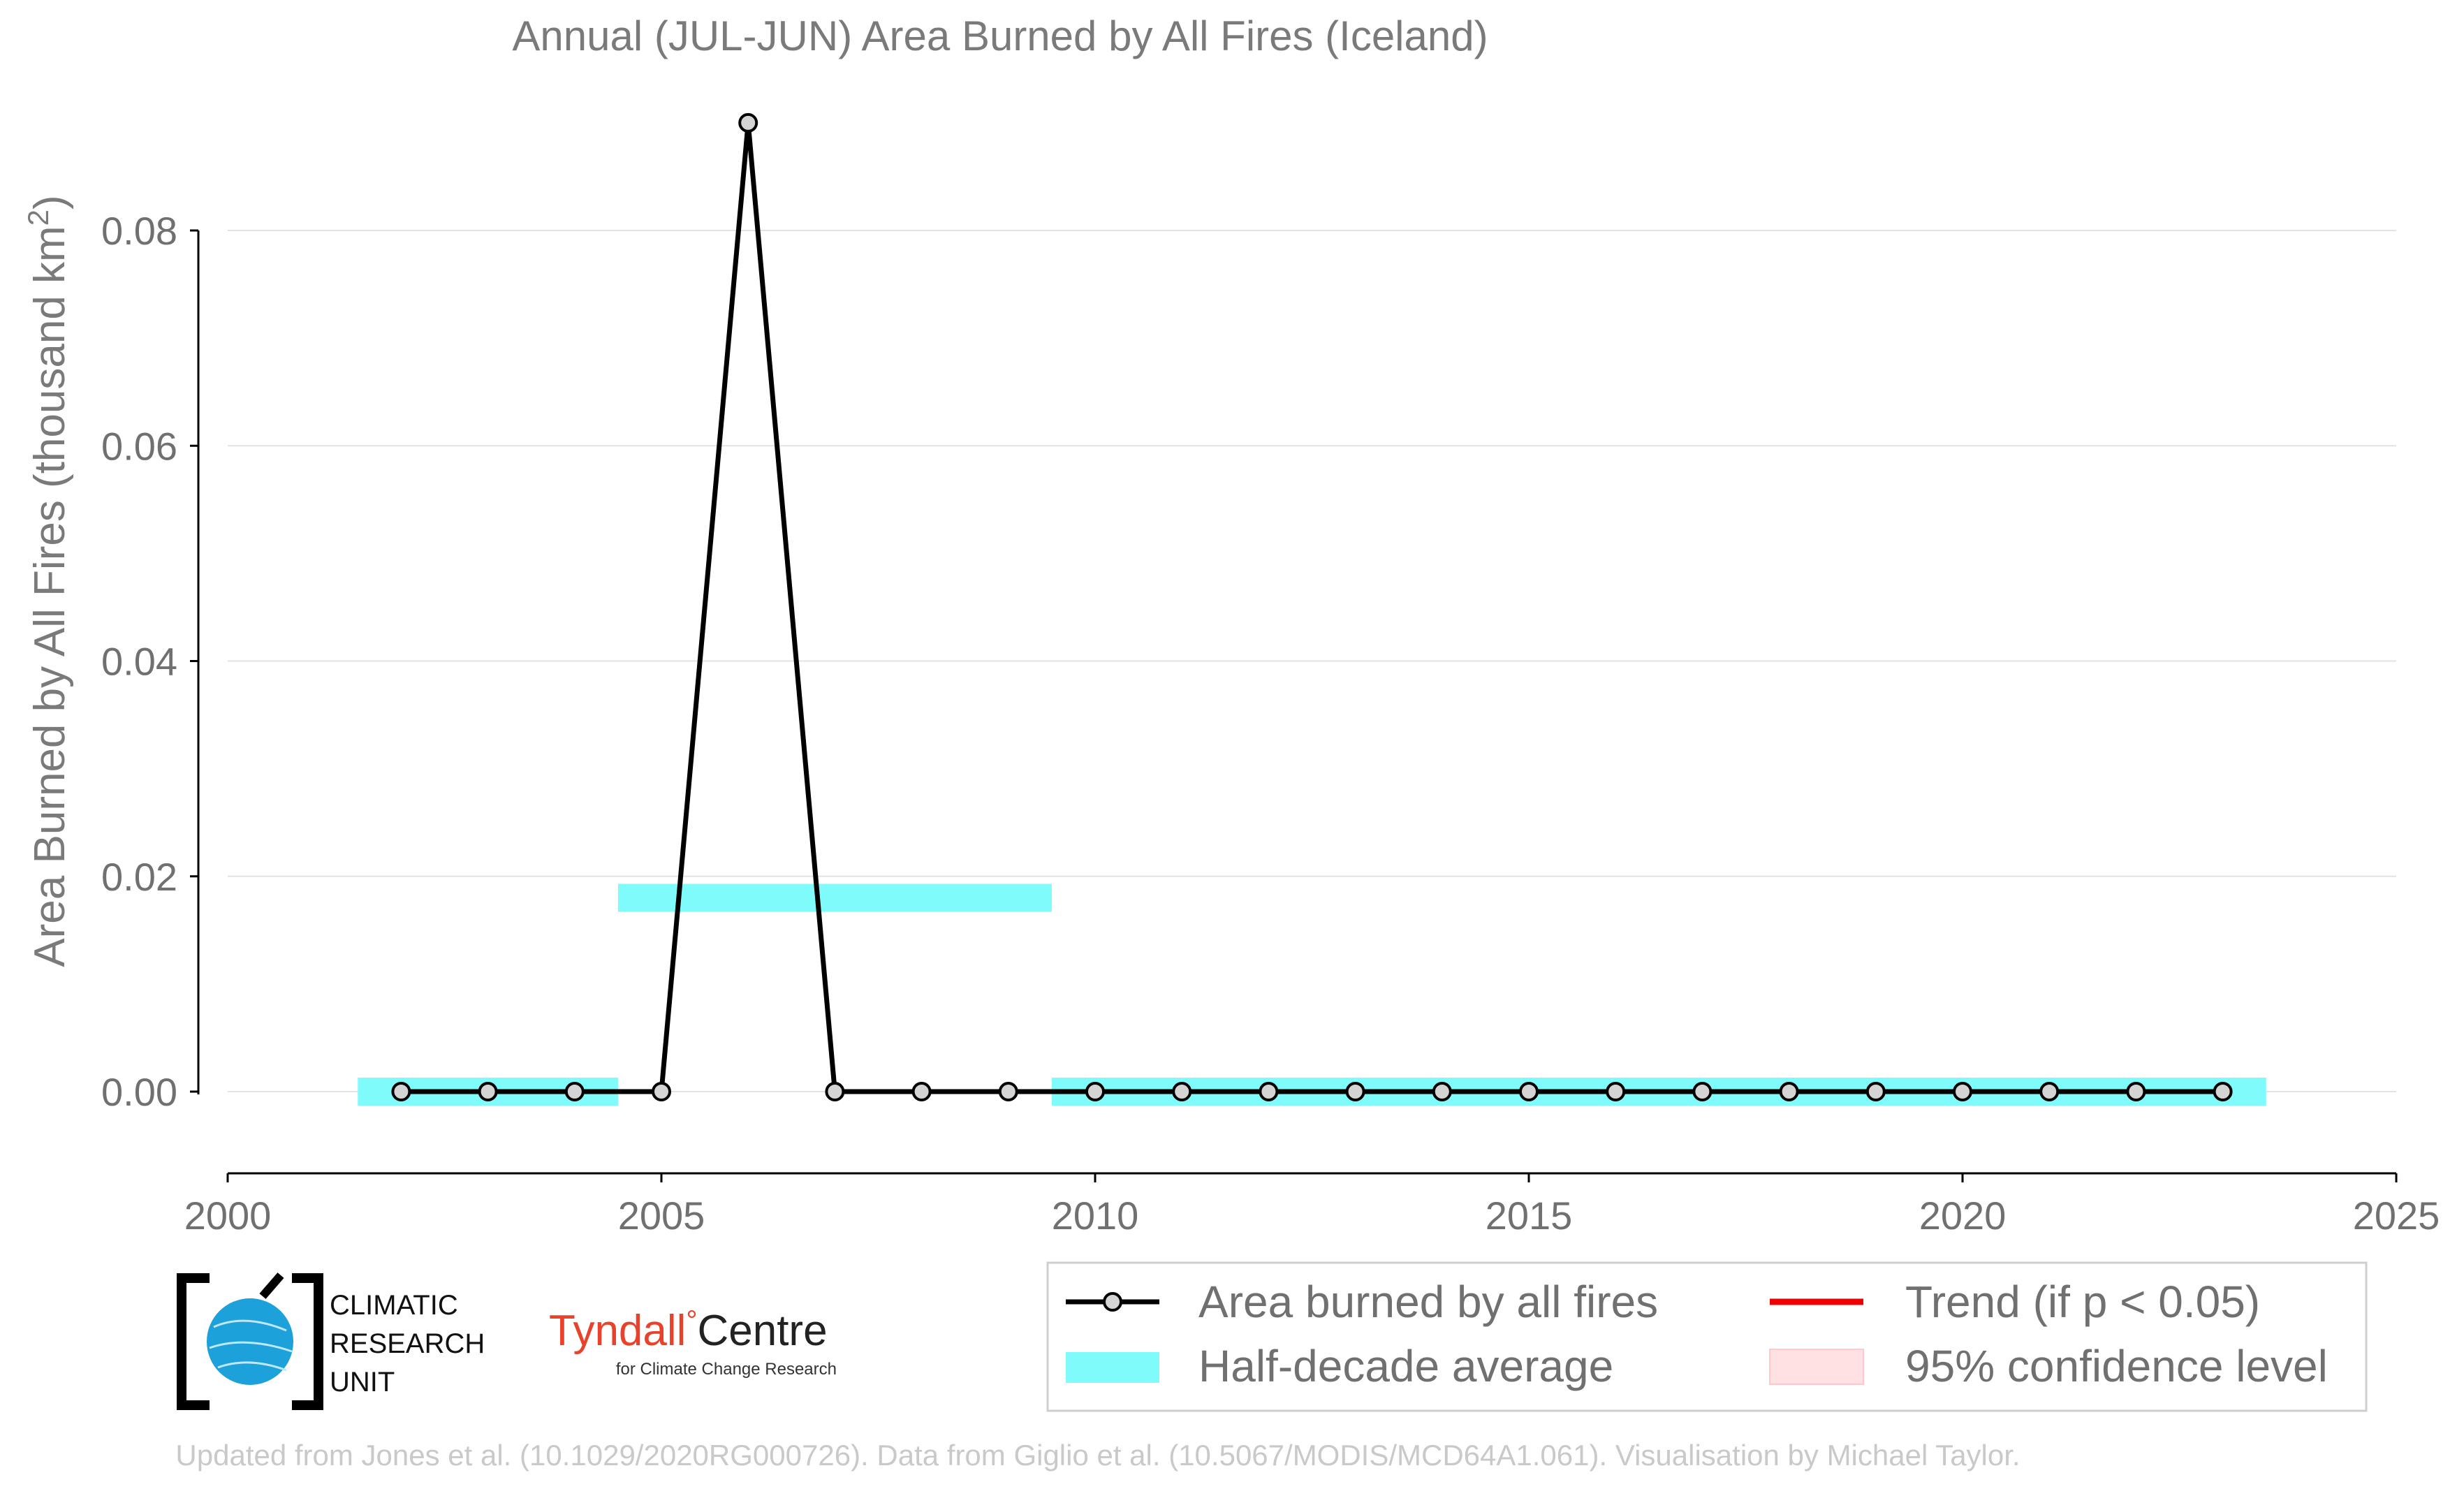  I want to click on y-axis-label-superscript: 2, so click(38, 218).